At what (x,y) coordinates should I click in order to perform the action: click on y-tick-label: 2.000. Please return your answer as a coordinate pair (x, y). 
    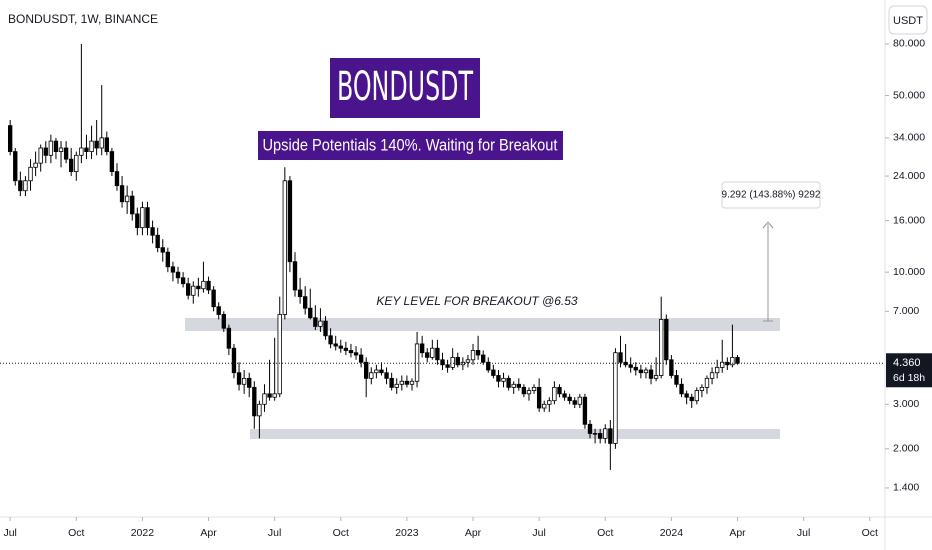
    Looking at the image, I should click on (906, 449).